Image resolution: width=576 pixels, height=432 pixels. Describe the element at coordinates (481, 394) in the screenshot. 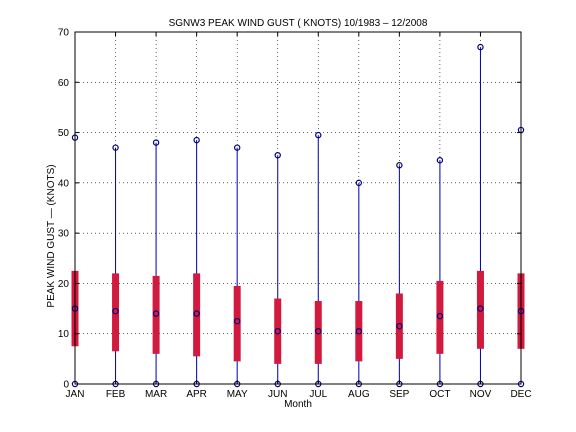

I see `x-tick-label: NOV` at that location.